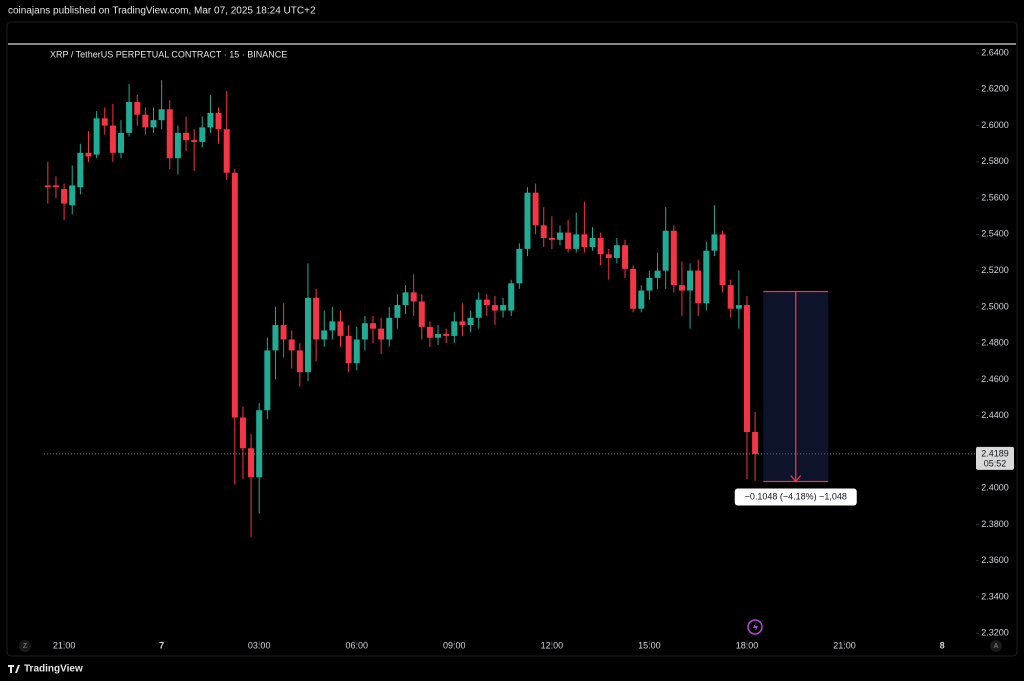 This screenshot has width=1024, height=681. What do you see at coordinates (995, 633) in the screenshot?
I see `y-tick-label: 2.3200` at bounding box center [995, 633].